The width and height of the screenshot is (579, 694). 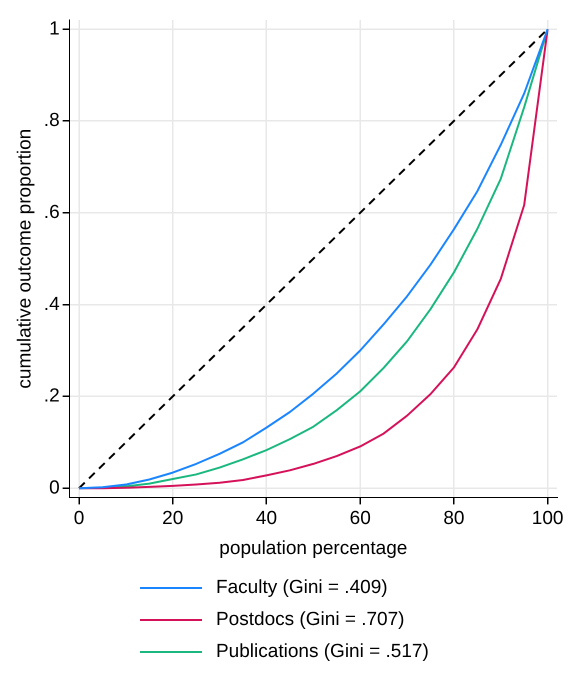 I want to click on y-tick-label: .8, so click(x=52, y=121).